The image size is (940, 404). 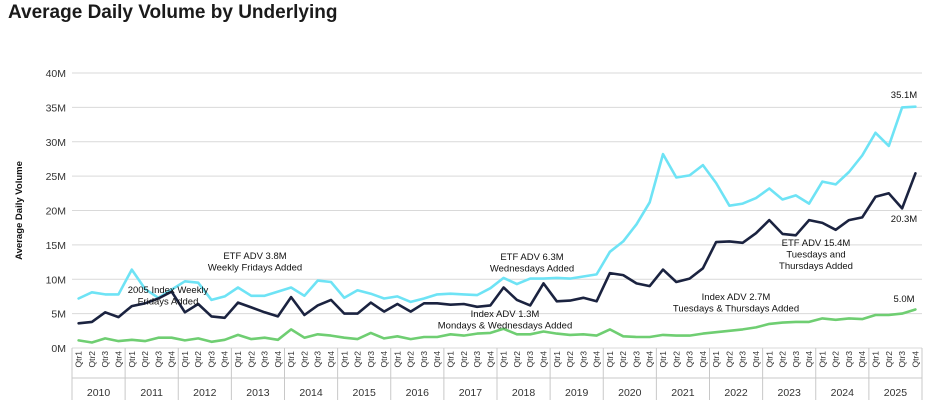 I want to click on annotation-label: Wednesdays Added, so click(x=532, y=269).